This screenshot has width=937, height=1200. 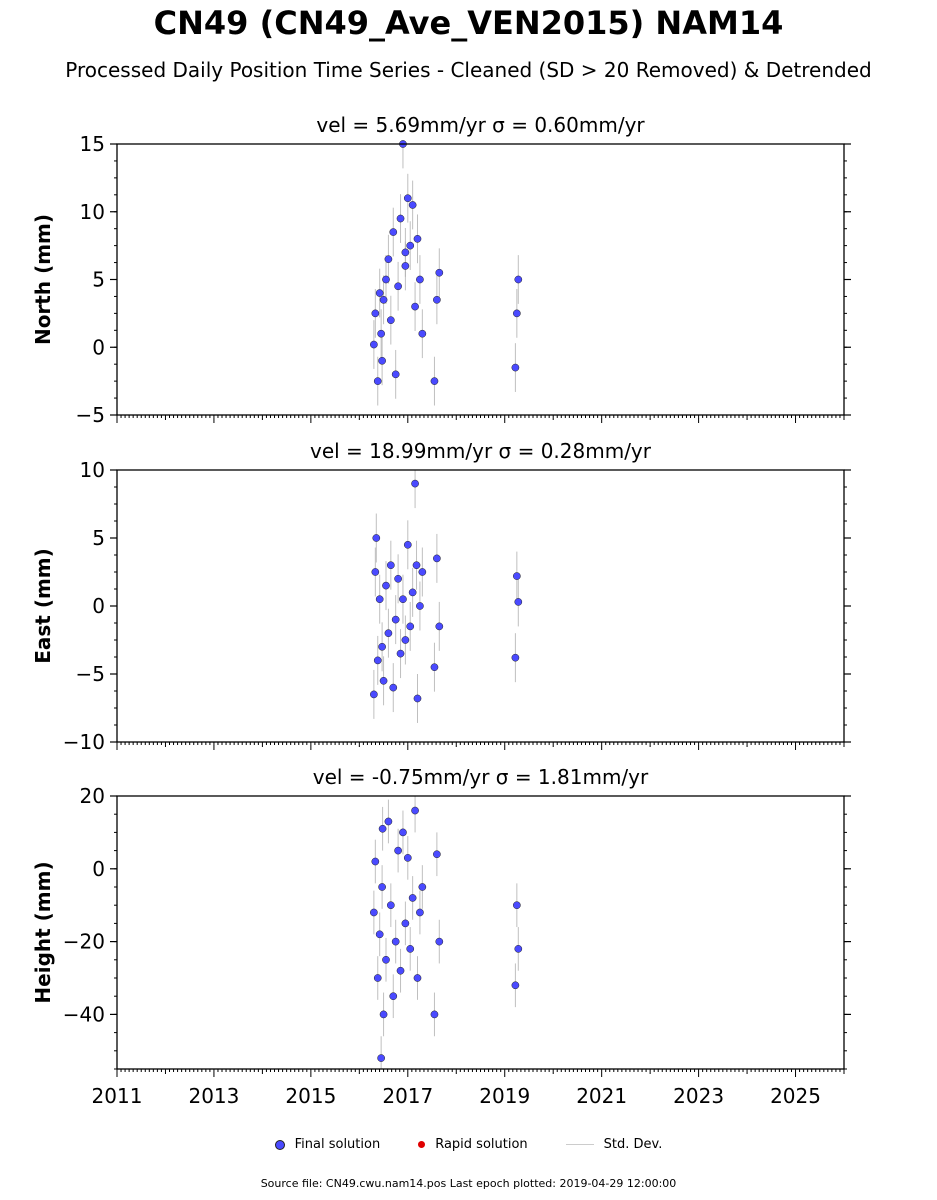 What do you see at coordinates (92, 212) in the screenshot?
I see `panel-1-y-tick-label: 10` at bounding box center [92, 212].